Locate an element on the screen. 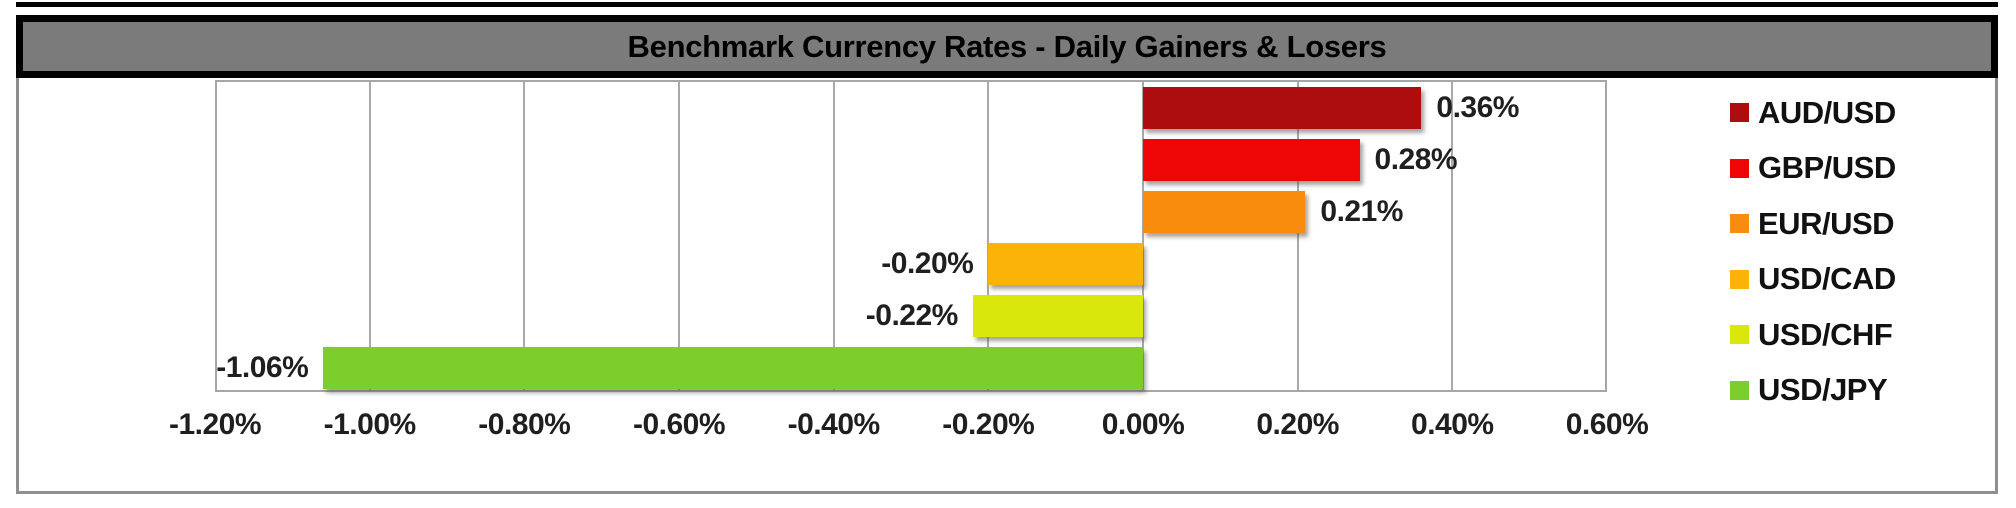 The width and height of the screenshot is (2016, 508). legend-label: USD/JPY is located at coordinates (1823, 389).